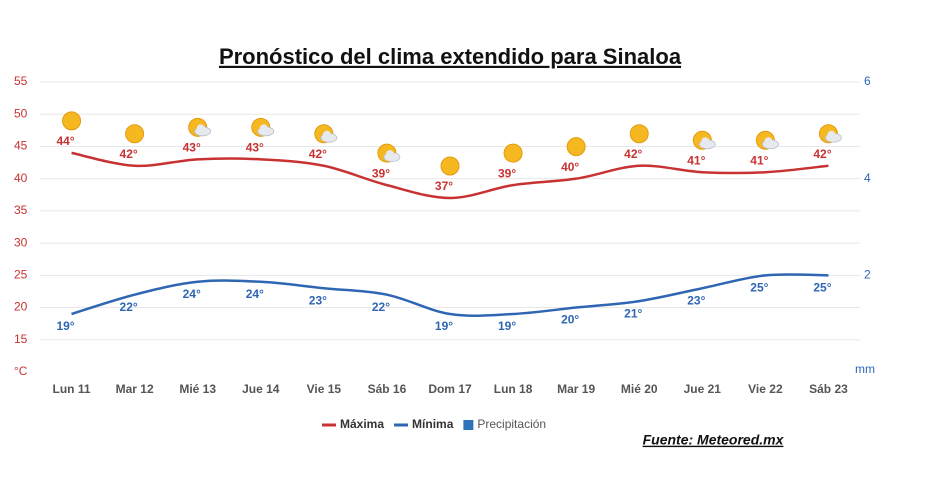 The width and height of the screenshot is (925, 491). Describe the element at coordinates (867, 275) in the screenshot. I see `y2-tick-label: 2` at that location.